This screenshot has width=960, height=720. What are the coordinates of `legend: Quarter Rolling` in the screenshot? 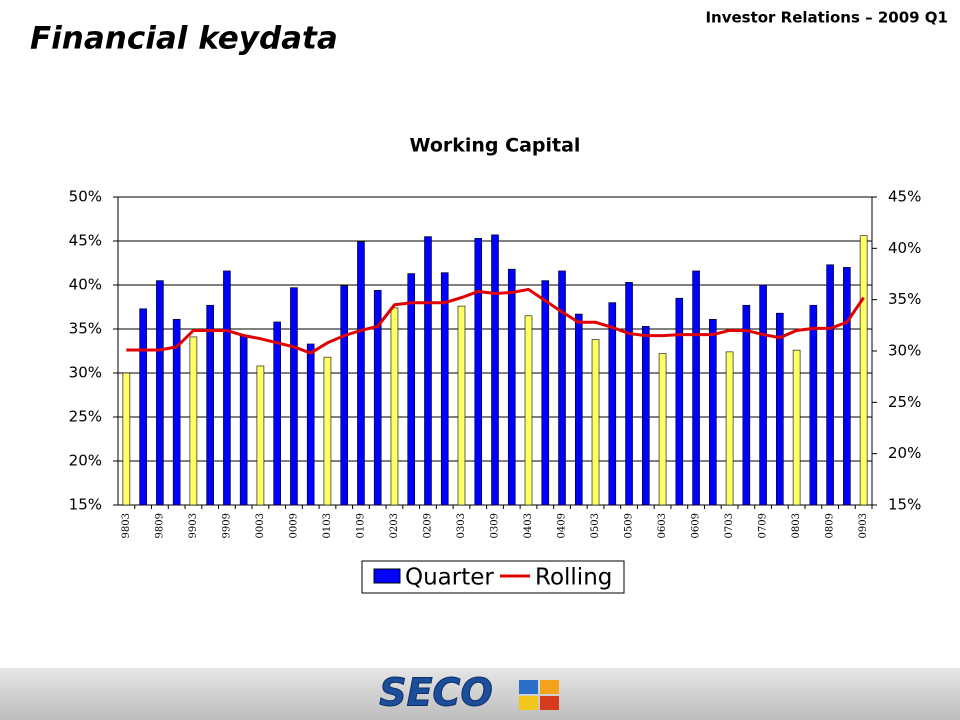 It's located at (493, 577).